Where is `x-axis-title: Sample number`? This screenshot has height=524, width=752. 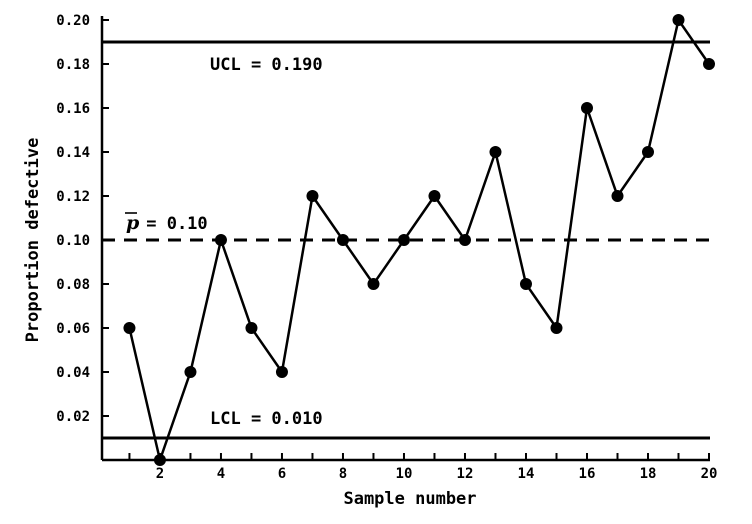 x-axis-title: Sample number is located at coordinates (409, 499).